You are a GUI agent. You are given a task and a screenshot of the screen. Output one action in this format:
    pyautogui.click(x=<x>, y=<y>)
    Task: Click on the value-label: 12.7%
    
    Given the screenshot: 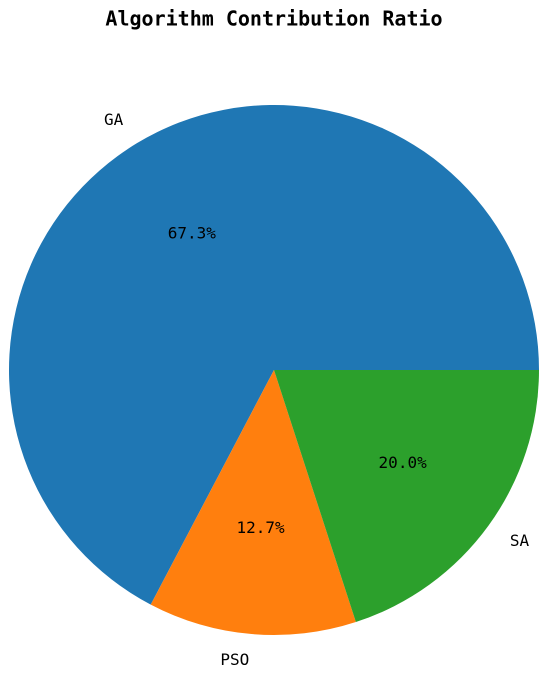 What is the action you would take?
    pyautogui.click(x=260, y=527)
    